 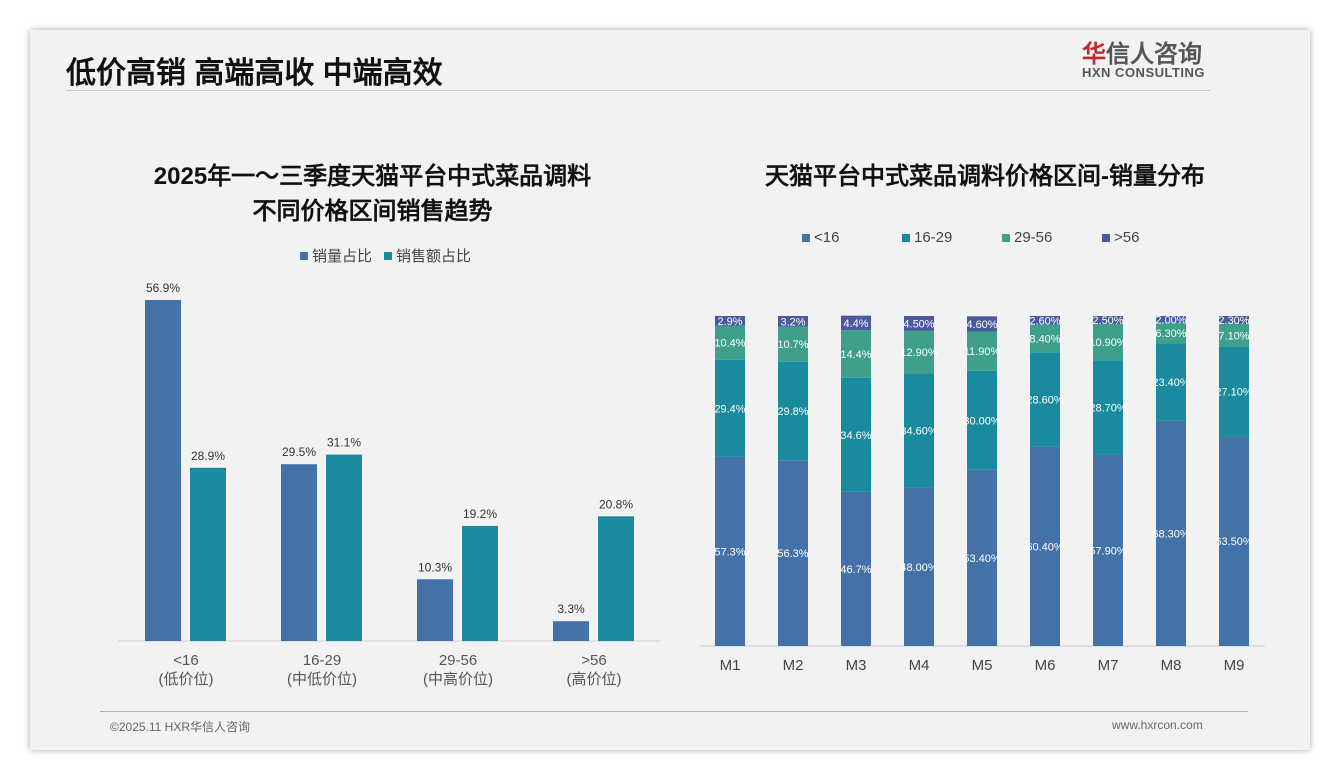 I want to click on logo-en: HXN CONSULTING, so click(x=1144, y=72).